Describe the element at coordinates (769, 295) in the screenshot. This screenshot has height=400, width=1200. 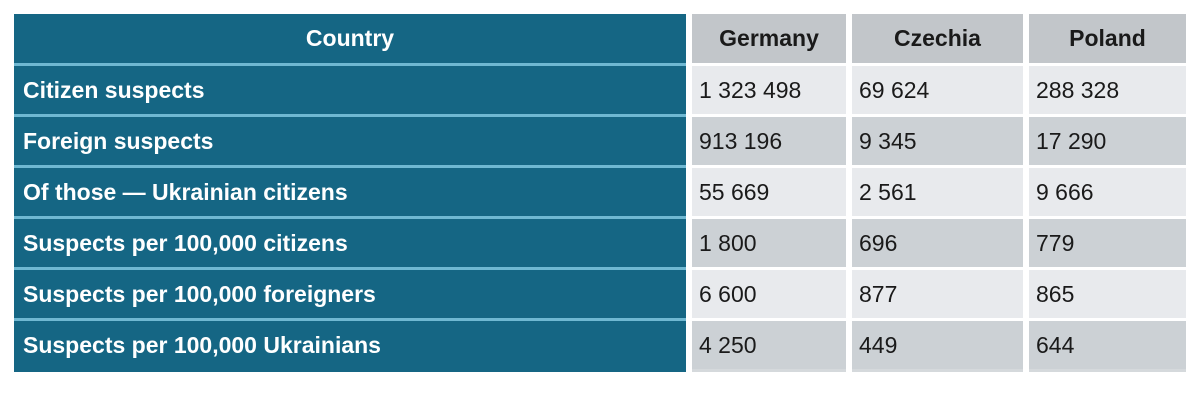
I see `data-cell: 6 600` at that location.